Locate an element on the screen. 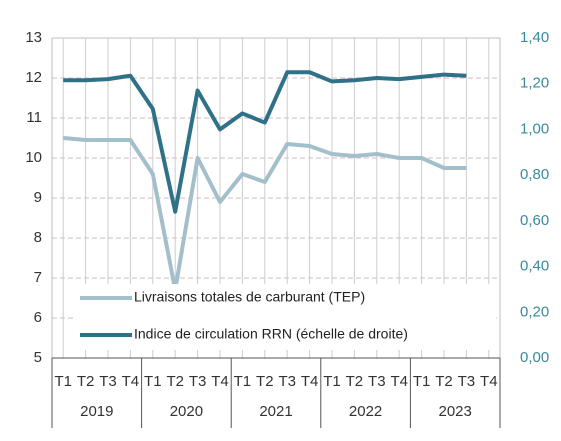 Image resolution: width=561 pixels, height=441 pixels. y2-tick-label: 0,80 is located at coordinates (534, 174).